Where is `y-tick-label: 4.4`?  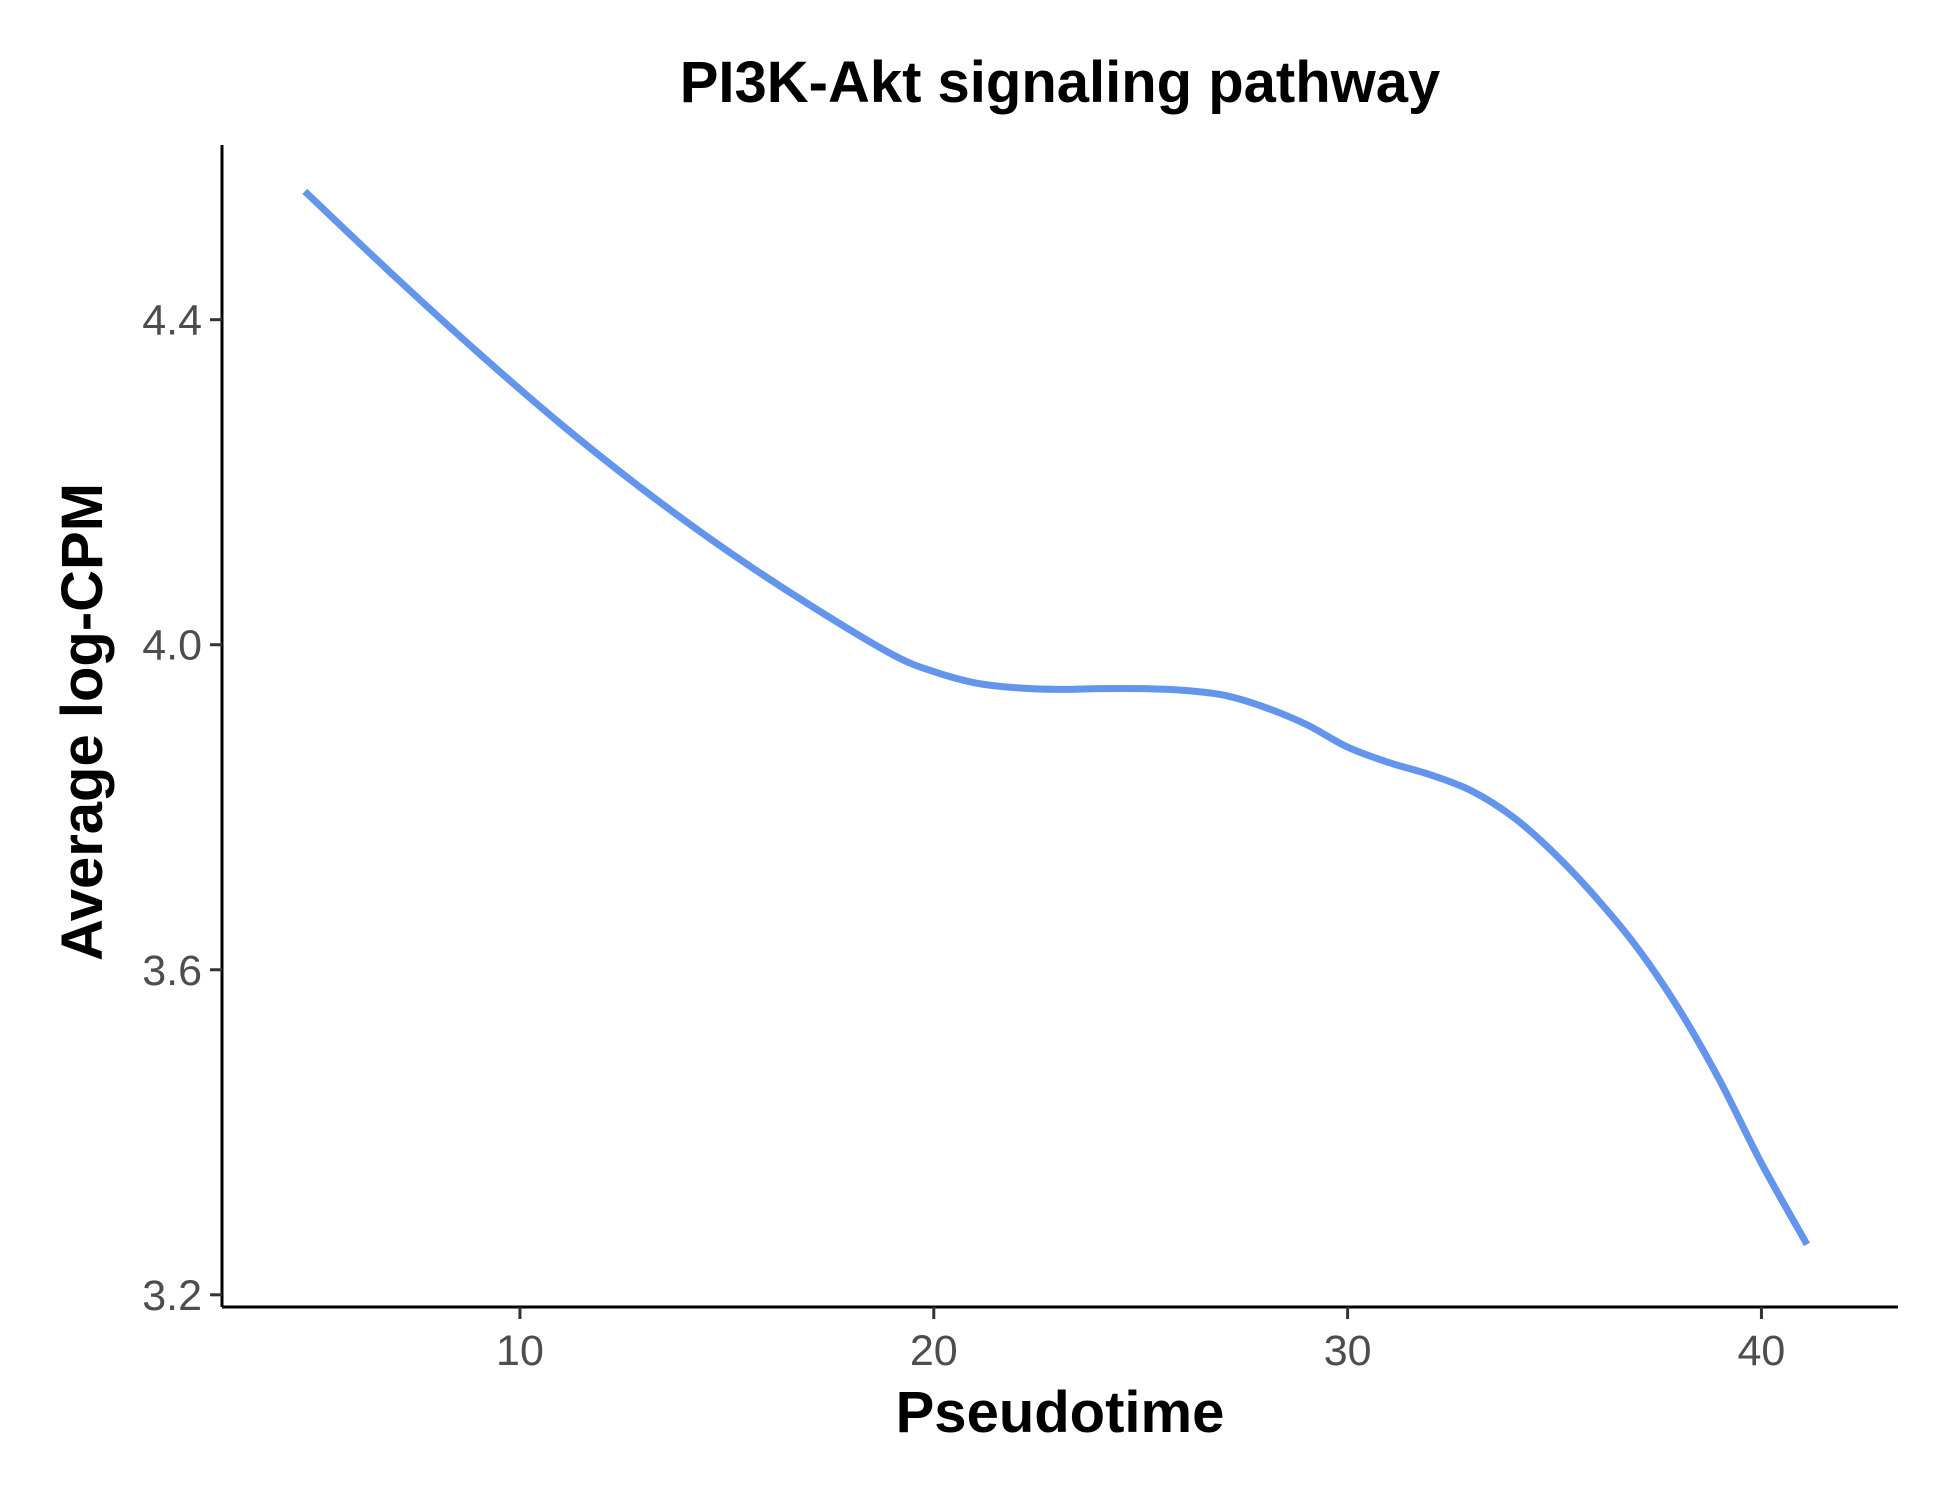 y-tick-label: 4.4 is located at coordinates (172, 321).